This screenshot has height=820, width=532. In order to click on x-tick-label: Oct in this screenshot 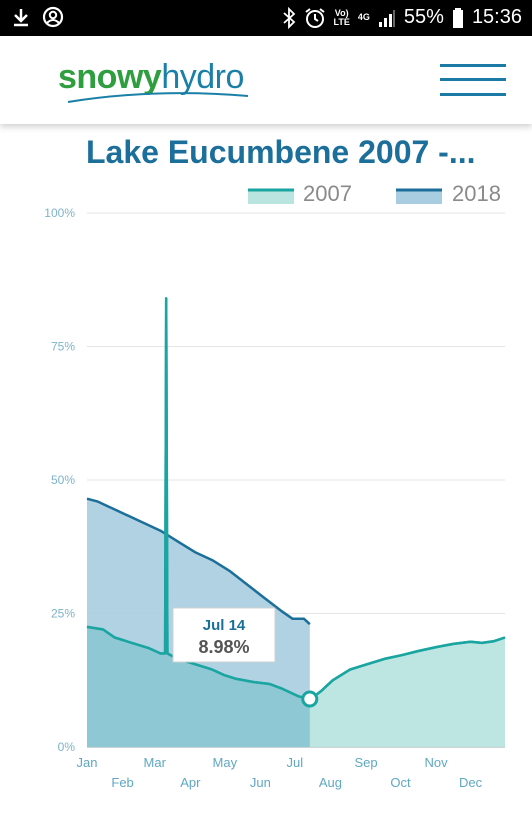, I will do `click(400, 782)`.